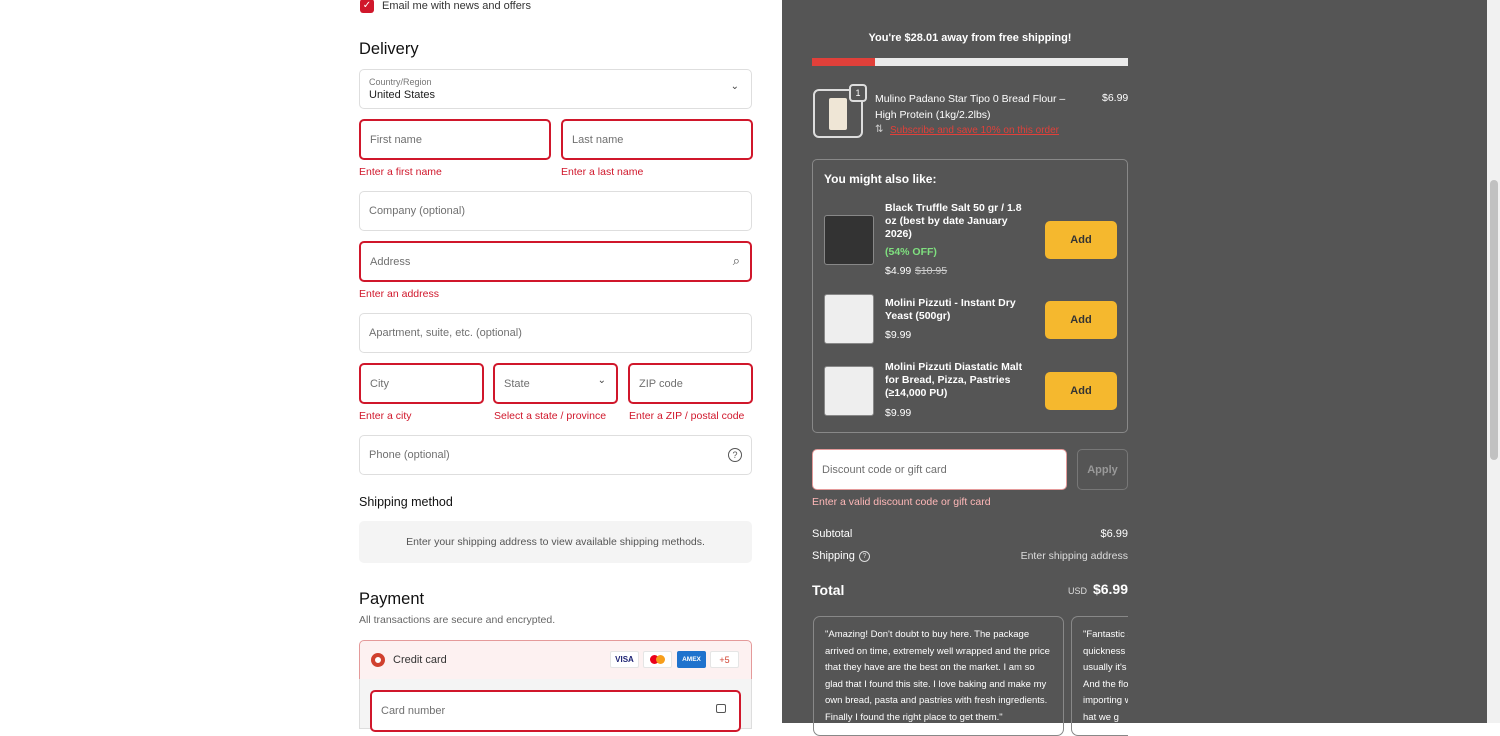 The height and width of the screenshot is (736, 1500). Describe the element at coordinates (721, 708) in the screenshot. I see `lock-icon` at that location.